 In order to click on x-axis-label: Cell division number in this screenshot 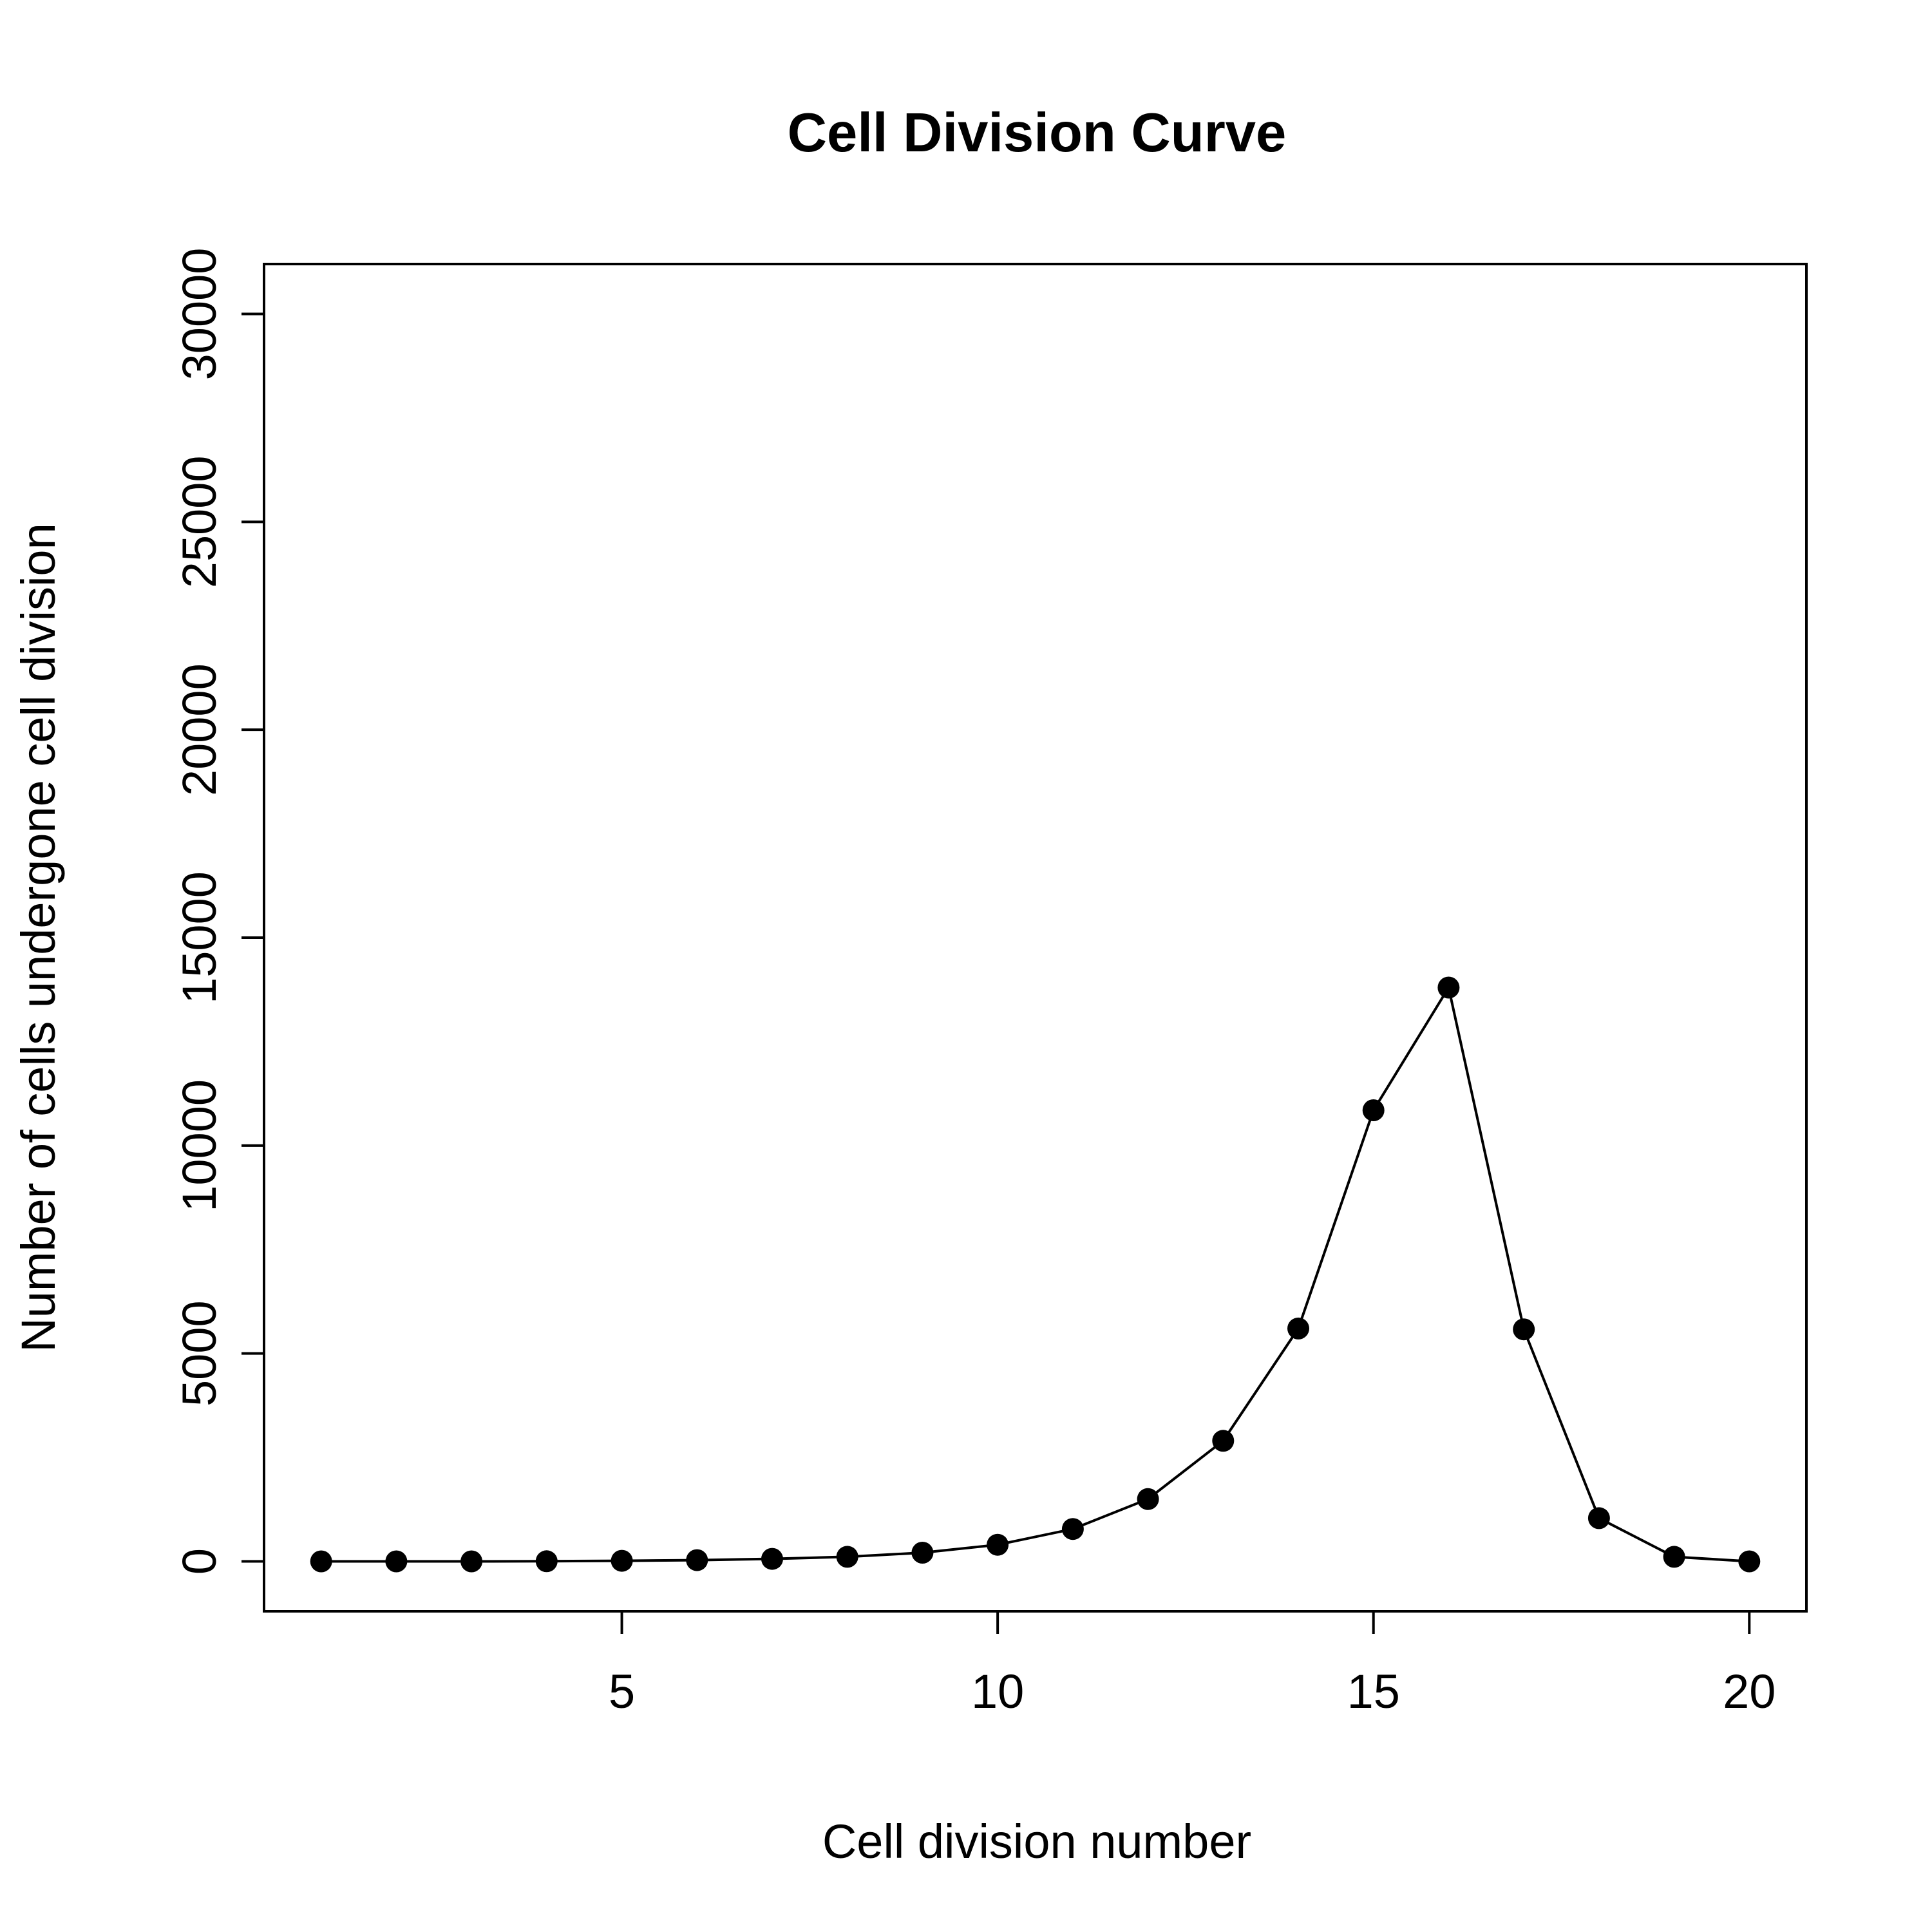, I will do `click(1036, 1841)`.